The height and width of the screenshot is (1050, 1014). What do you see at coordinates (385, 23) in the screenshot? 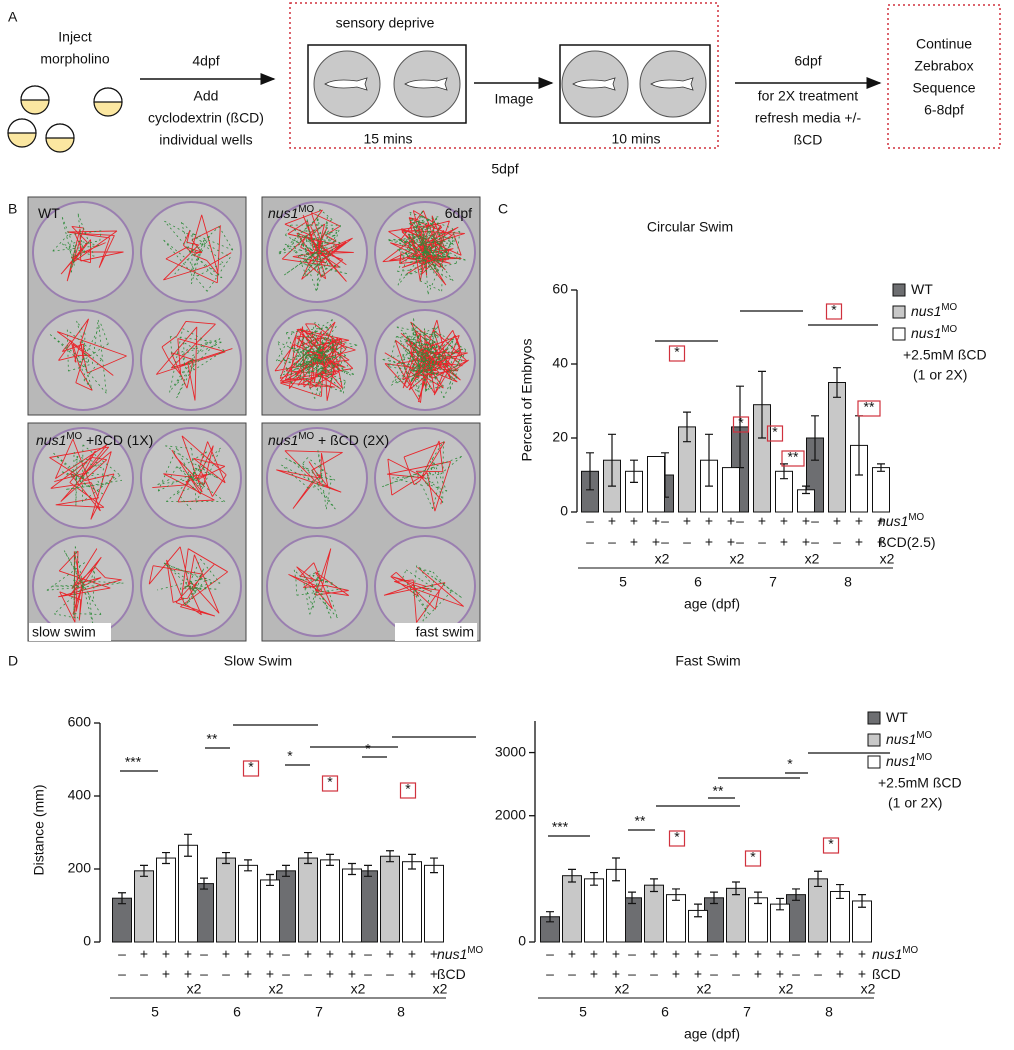
I see `diagram-text: sensory deprive` at bounding box center [385, 23].